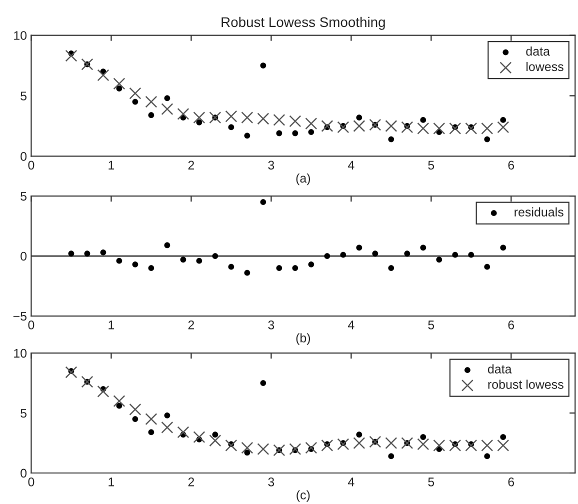 This screenshot has width=578, height=504. What do you see at coordinates (303, 339) in the screenshot?
I see `x-axis-title: (b)` at bounding box center [303, 339].